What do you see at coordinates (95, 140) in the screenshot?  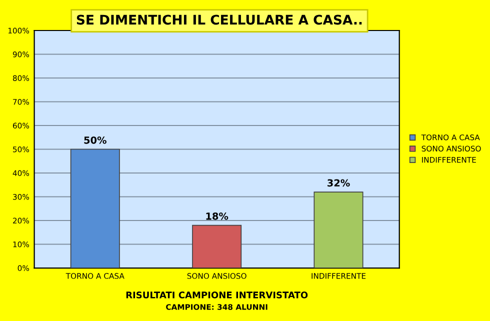 I see `text: 50%` at bounding box center [95, 140].